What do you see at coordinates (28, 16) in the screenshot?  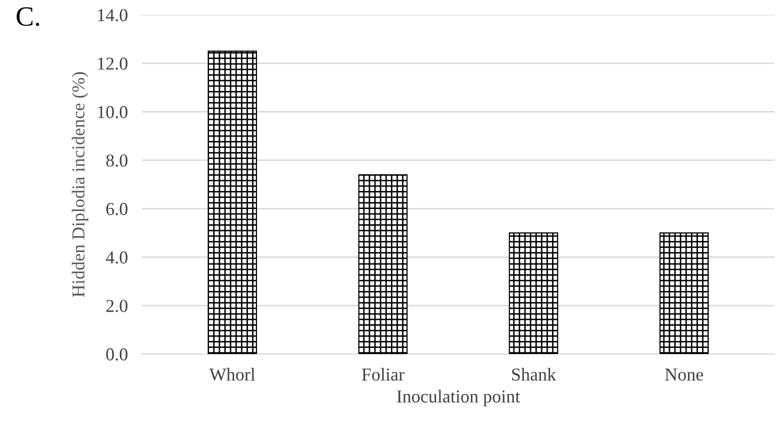 I see `chart-title: C.` at bounding box center [28, 16].